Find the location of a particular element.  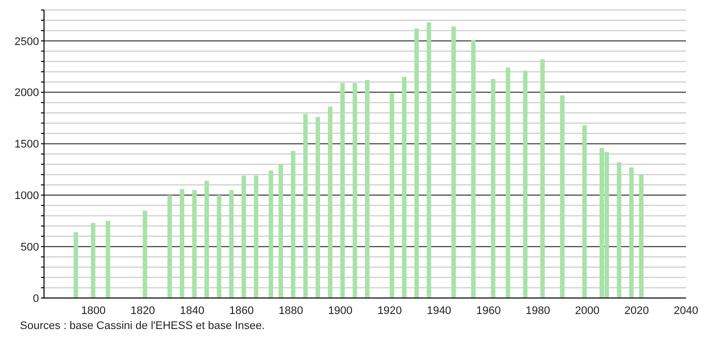

y-tick-label: 2500 is located at coordinates (26, 42).